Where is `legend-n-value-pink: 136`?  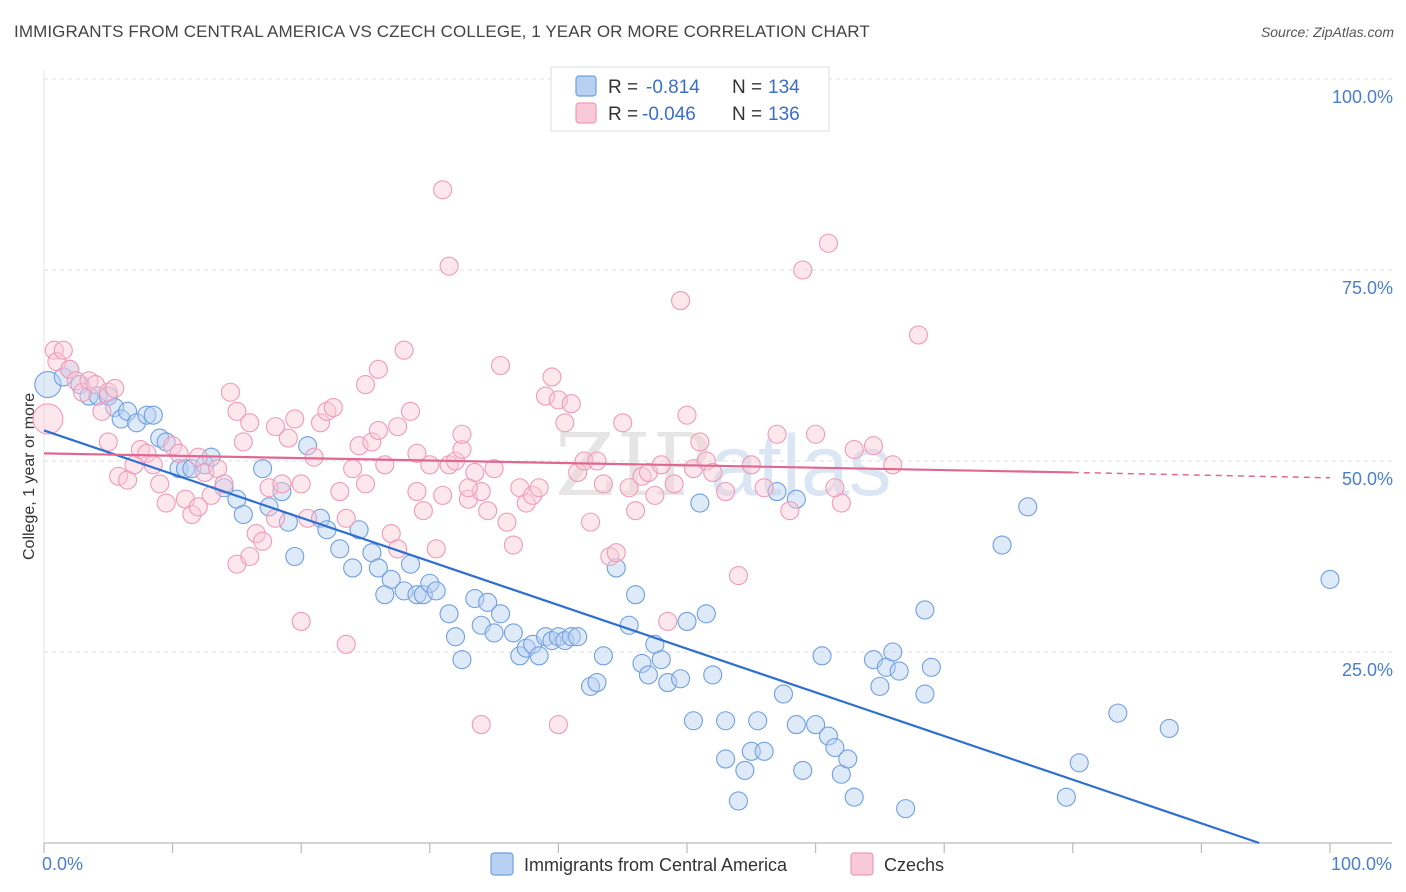 legend-n-value-pink: 136 is located at coordinates (784, 114).